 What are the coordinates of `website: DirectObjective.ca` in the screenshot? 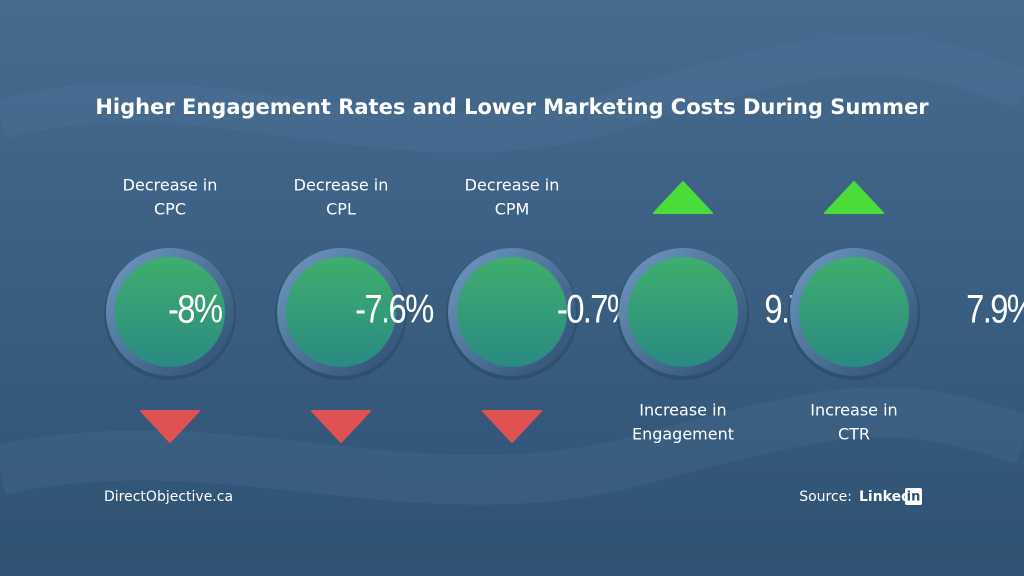 It's located at (168, 497).